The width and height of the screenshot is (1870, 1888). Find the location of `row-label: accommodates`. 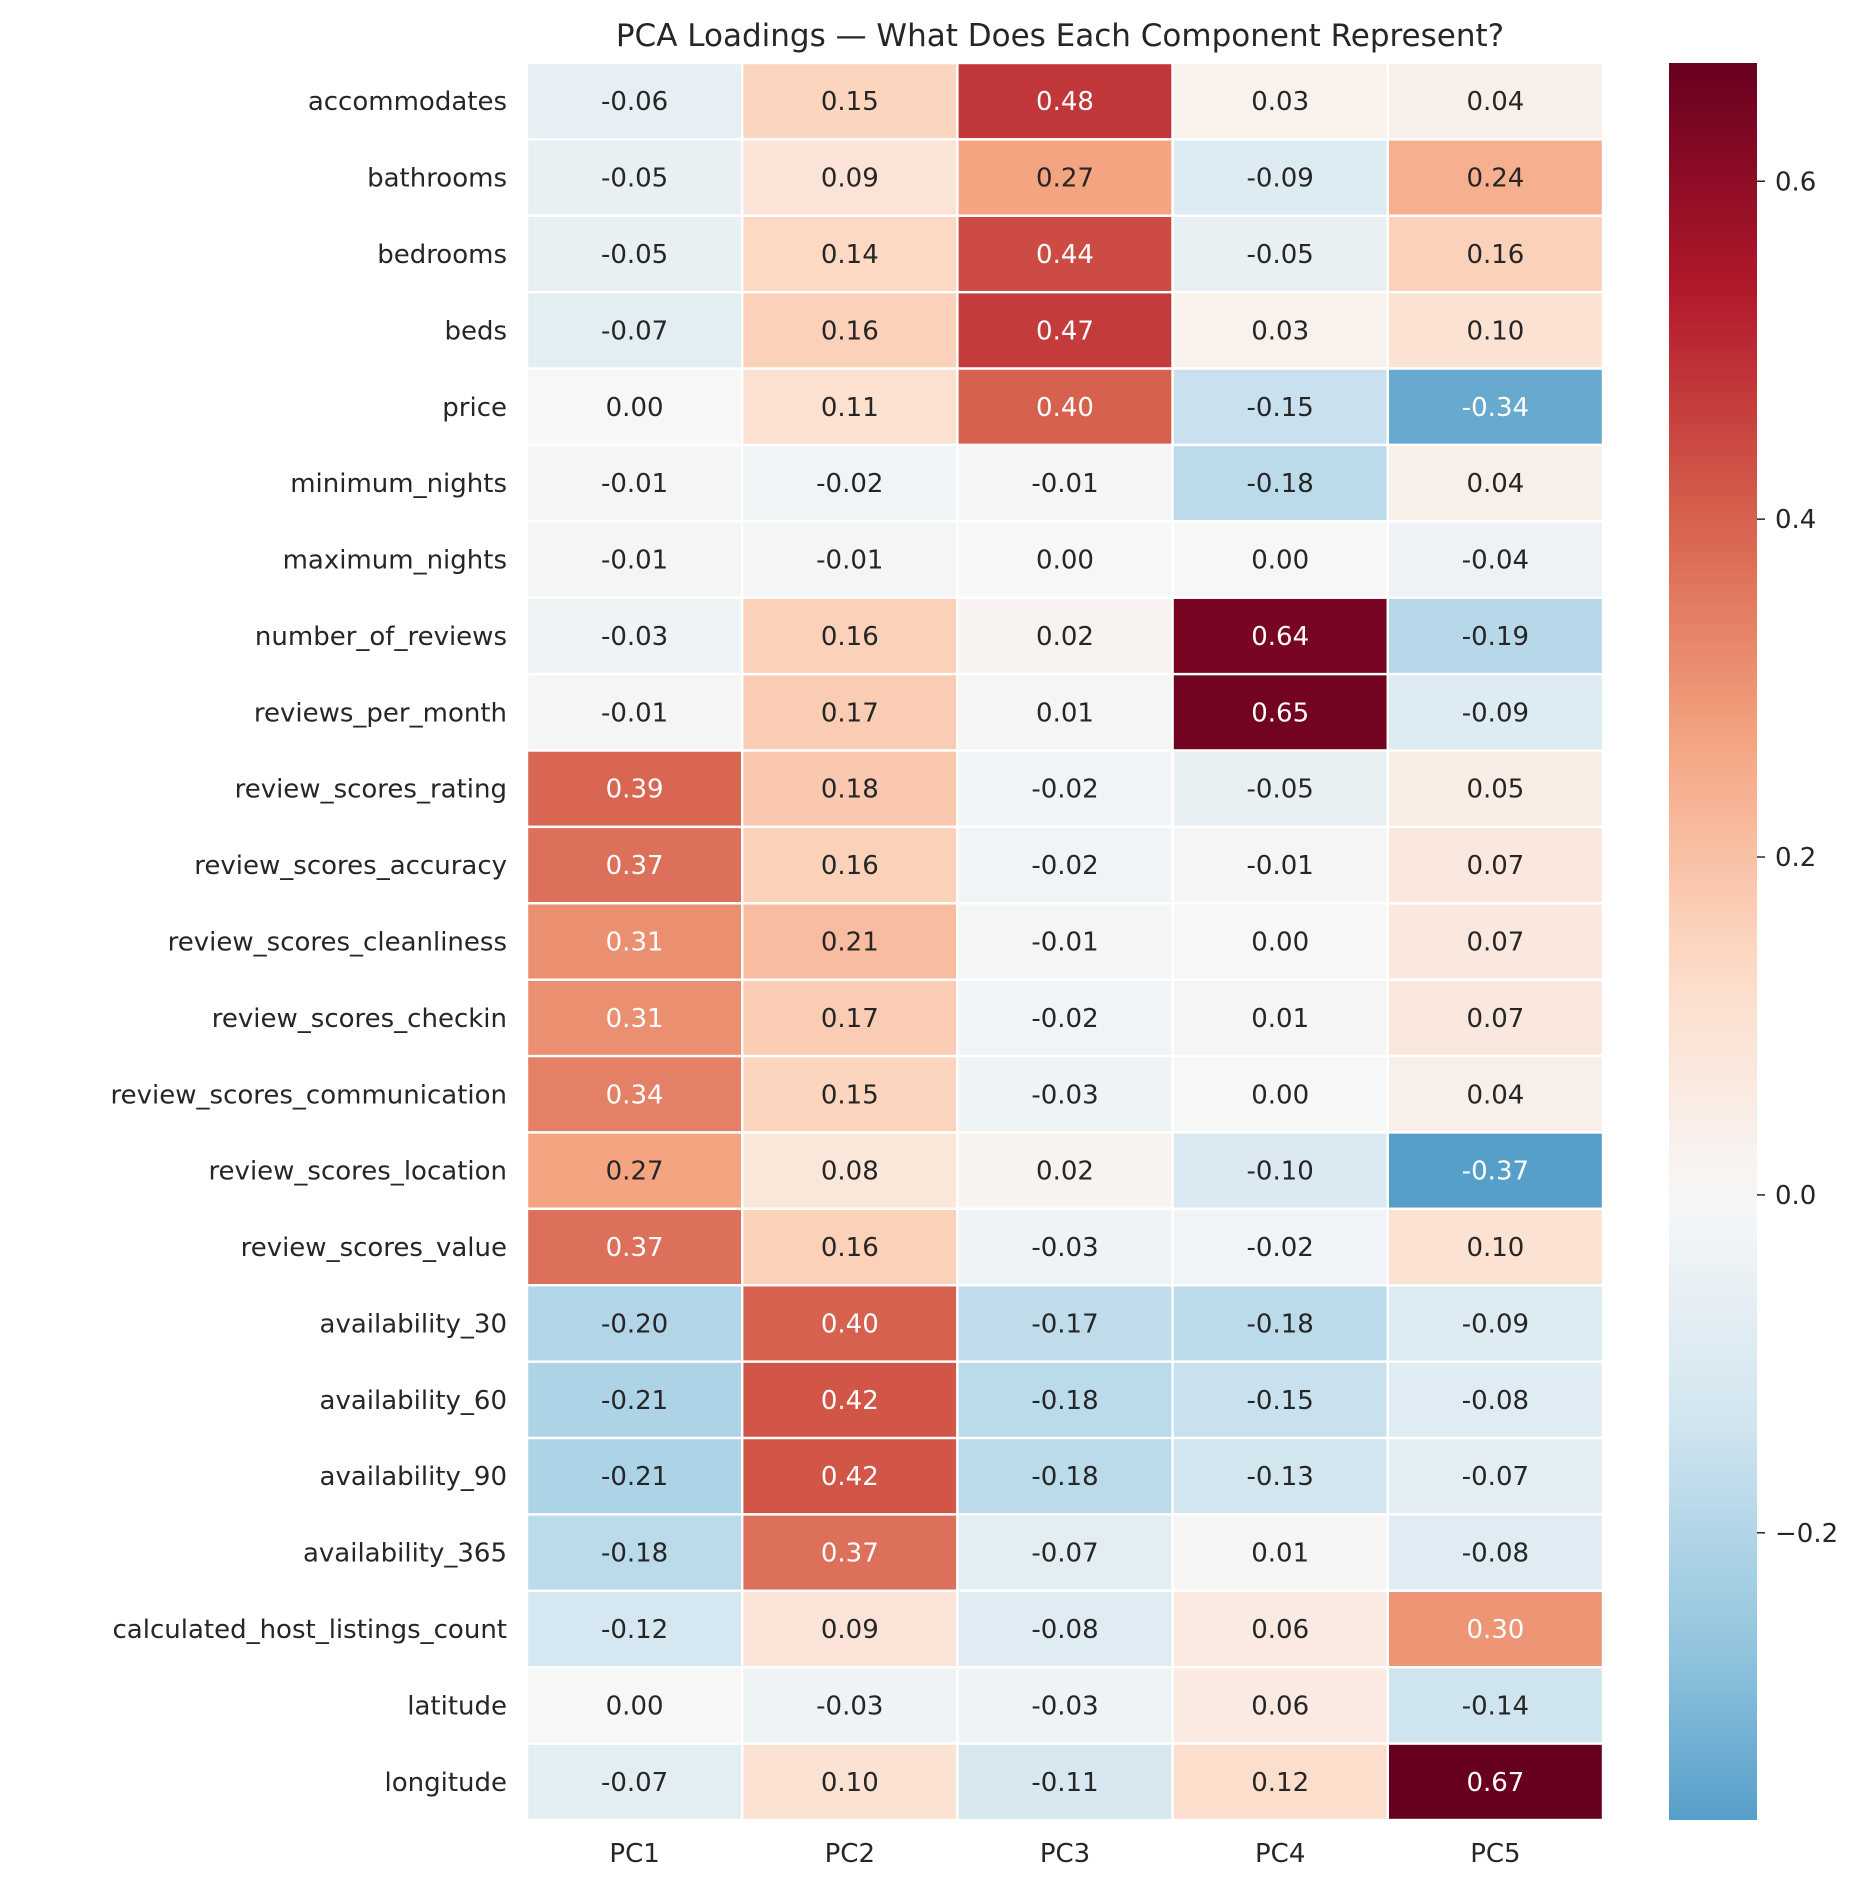

row-label: accommodates is located at coordinates (407, 102).